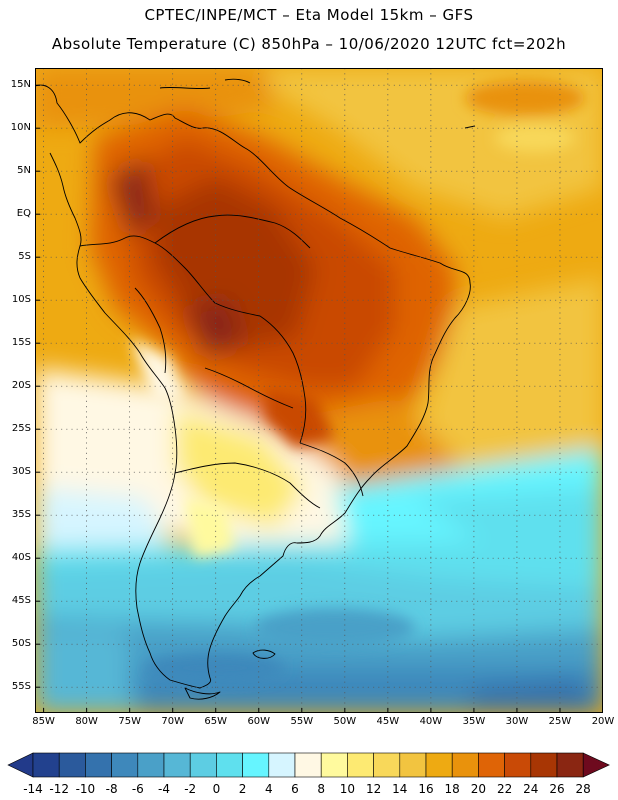 This screenshot has width=618, height=800. Describe the element at coordinates (295, 789) in the screenshot. I see `colorbar-tick-label: 6` at that location.